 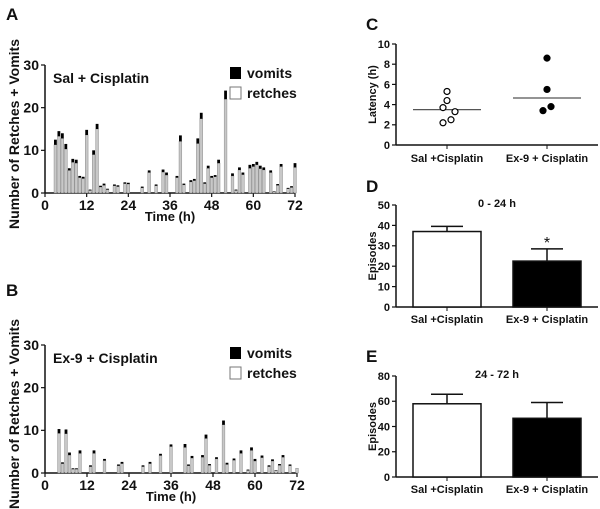 I want to click on chart-title: Ex-9 + Cisplatin, so click(x=105, y=358).